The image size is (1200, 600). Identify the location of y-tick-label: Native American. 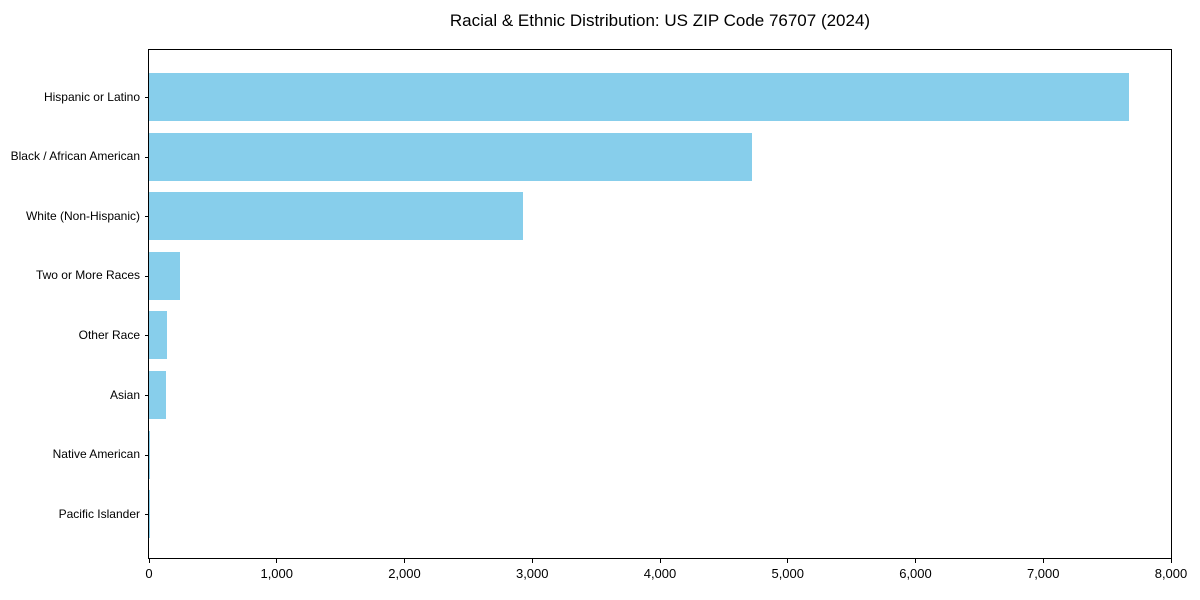
(96, 454).